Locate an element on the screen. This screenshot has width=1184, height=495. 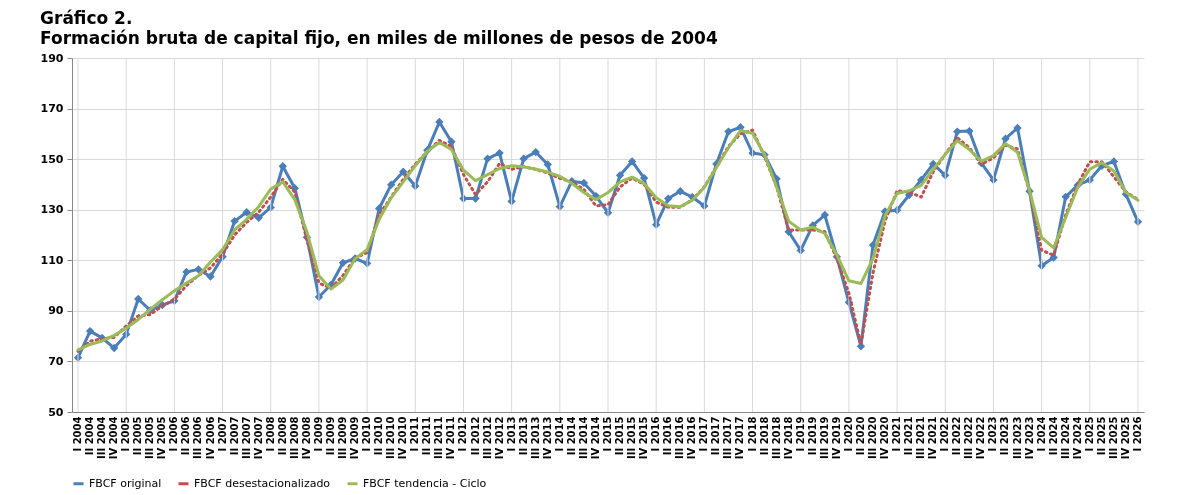
x-tick-label: III 2024 is located at coordinates (1065, 437).